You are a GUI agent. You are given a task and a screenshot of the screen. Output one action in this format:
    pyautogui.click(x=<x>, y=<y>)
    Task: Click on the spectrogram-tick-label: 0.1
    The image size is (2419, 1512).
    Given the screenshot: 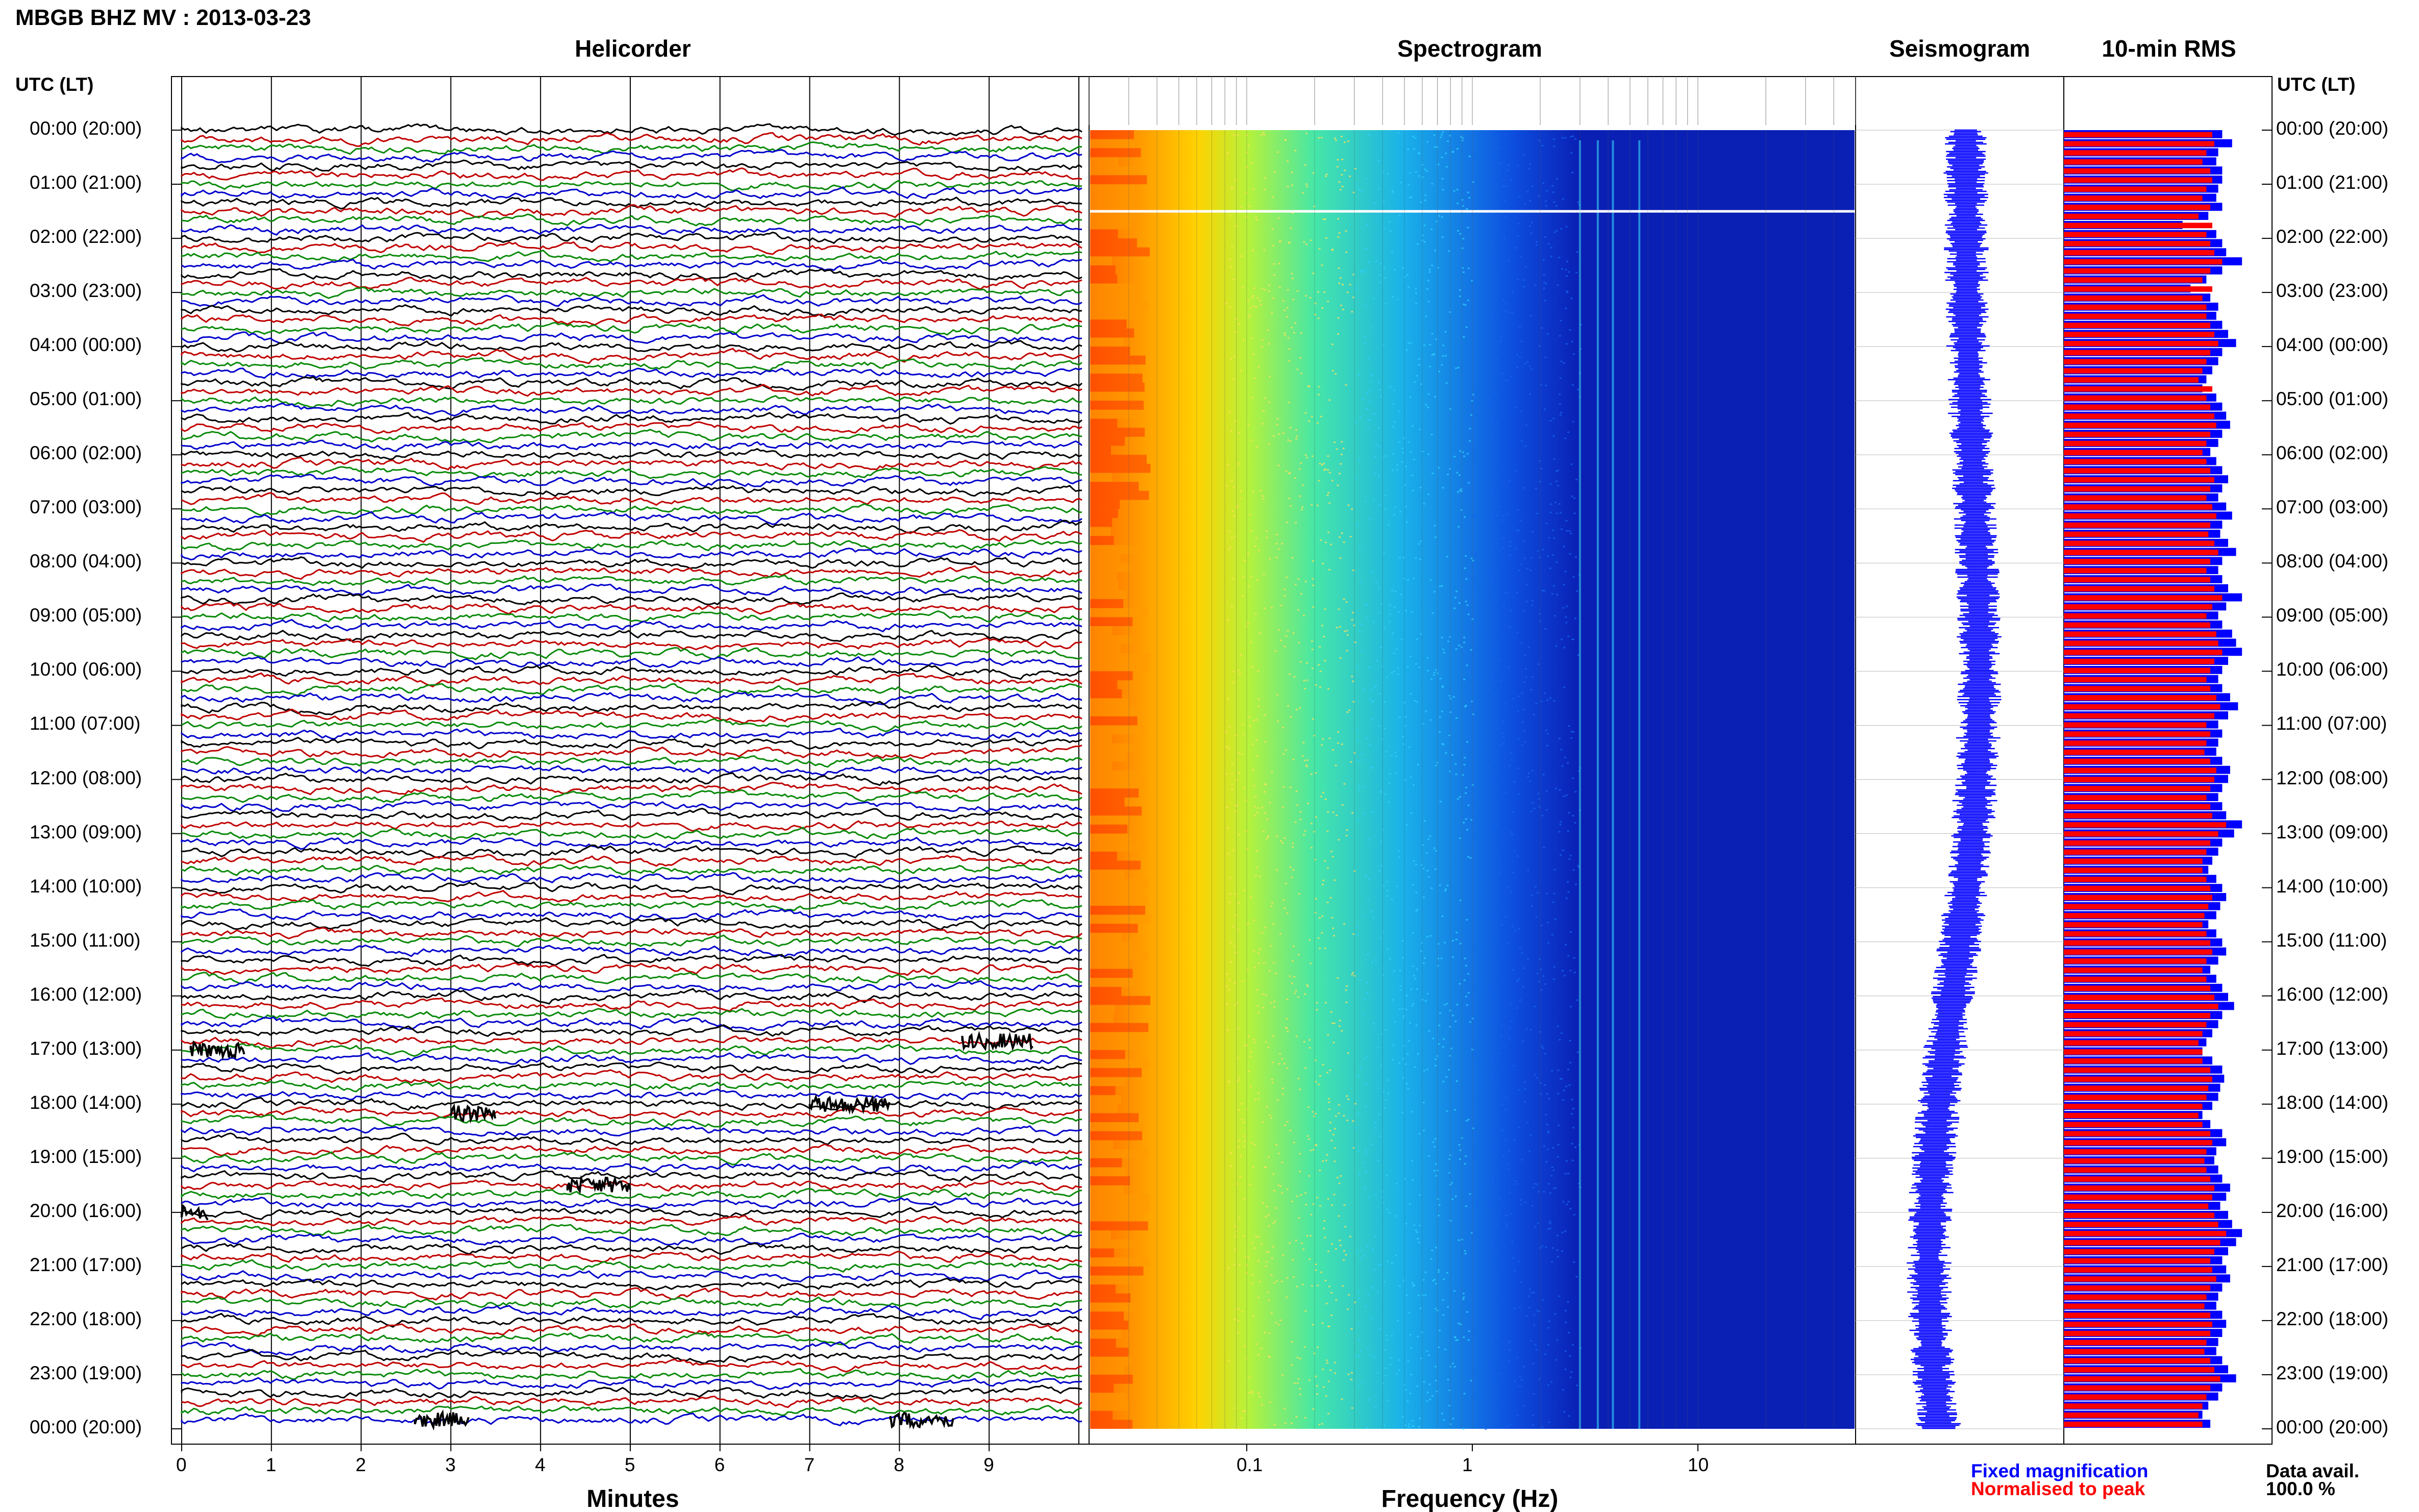 What is the action you would take?
    pyautogui.click(x=1249, y=1464)
    